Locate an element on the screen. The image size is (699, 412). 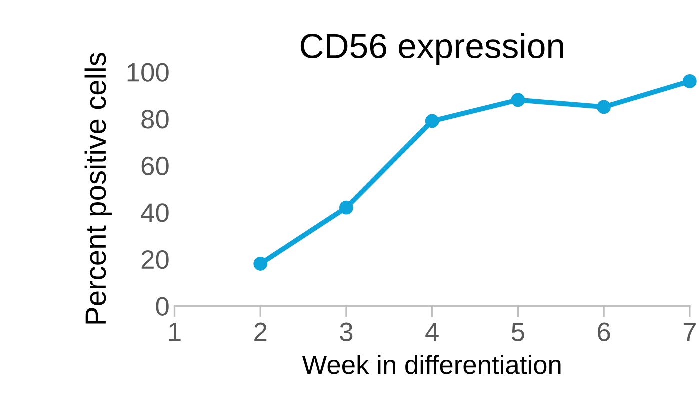
chart-title: CD56 expression is located at coordinates (432, 49).